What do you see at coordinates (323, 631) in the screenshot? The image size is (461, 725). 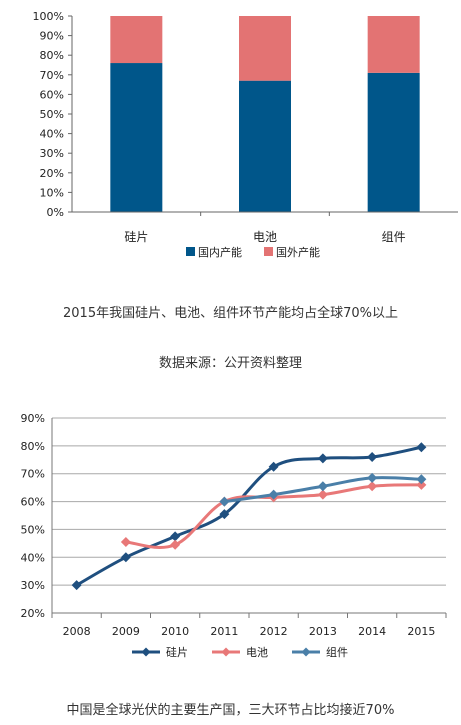 I see `x-tick-label: 2013` at bounding box center [323, 631].